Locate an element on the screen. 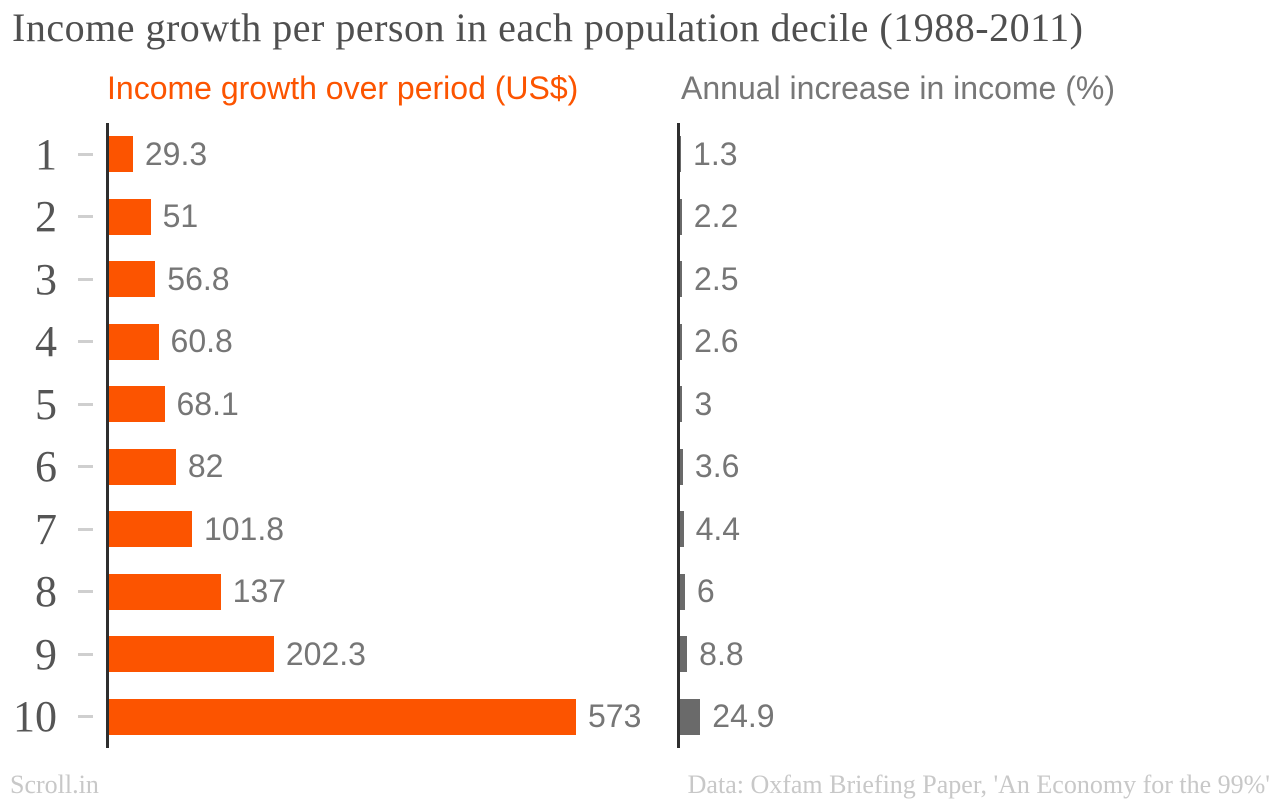 This screenshot has height=810, width=1280. income-growth-value: 60.8 is located at coordinates (201, 341).